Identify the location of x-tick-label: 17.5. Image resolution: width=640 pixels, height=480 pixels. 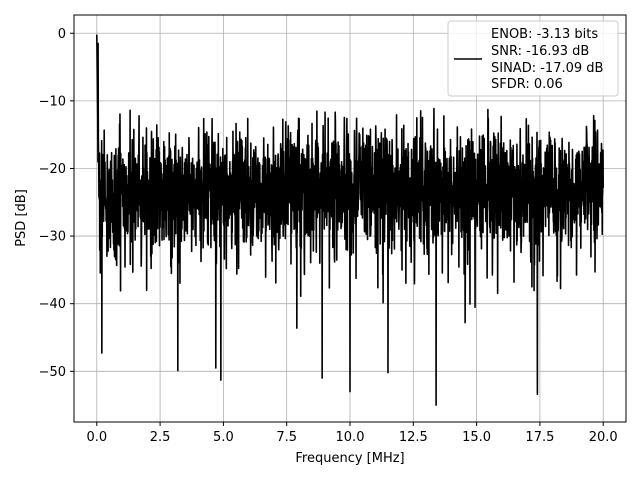
(539, 437).